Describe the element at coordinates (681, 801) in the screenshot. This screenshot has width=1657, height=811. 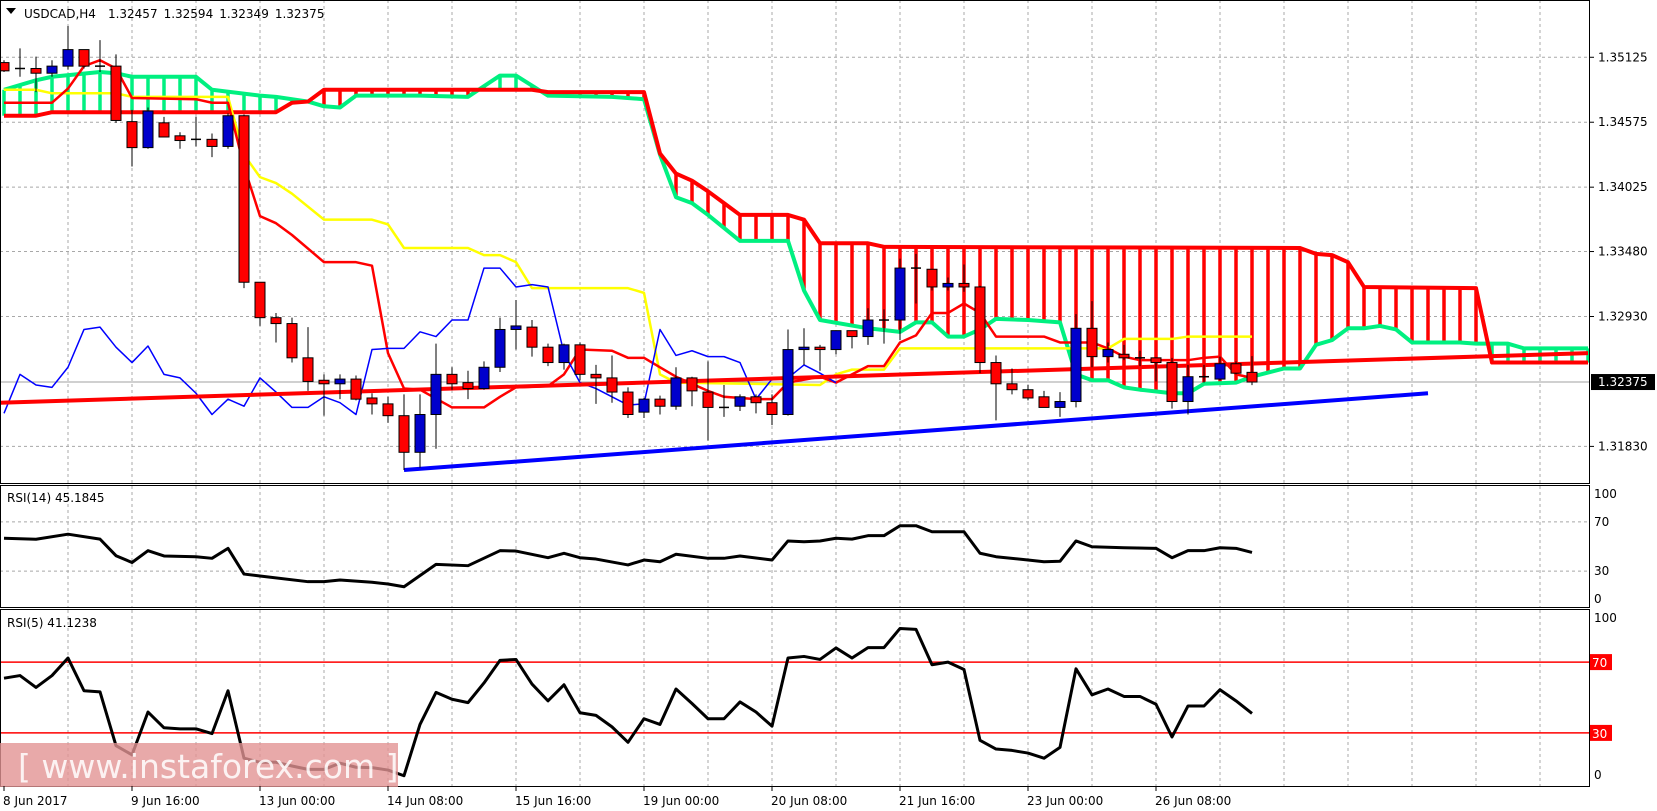
I see `time-label: 19 Jun 00:00` at that location.